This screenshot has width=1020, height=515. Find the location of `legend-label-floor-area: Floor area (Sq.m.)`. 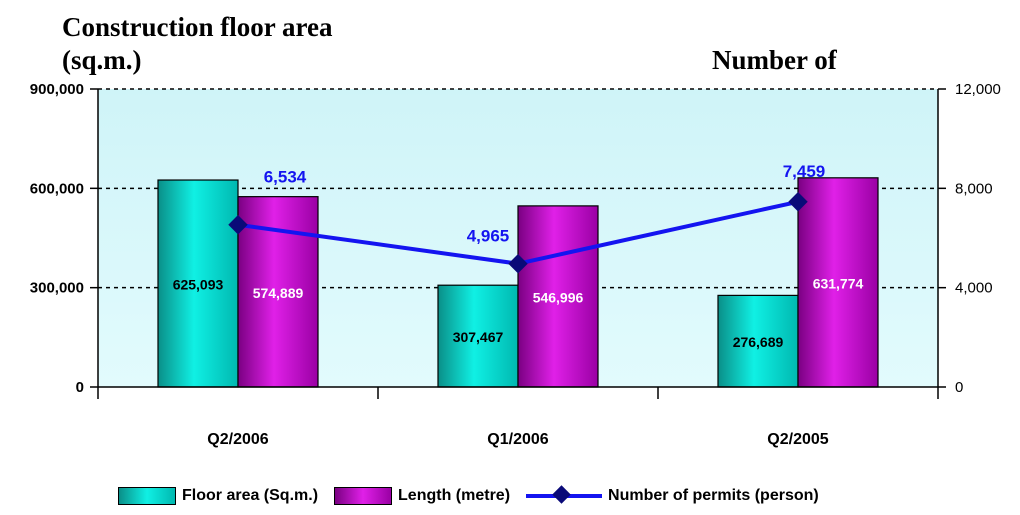

legend-label-floor-area: Floor area (Sq.m.) is located at coordinates (250, 495).